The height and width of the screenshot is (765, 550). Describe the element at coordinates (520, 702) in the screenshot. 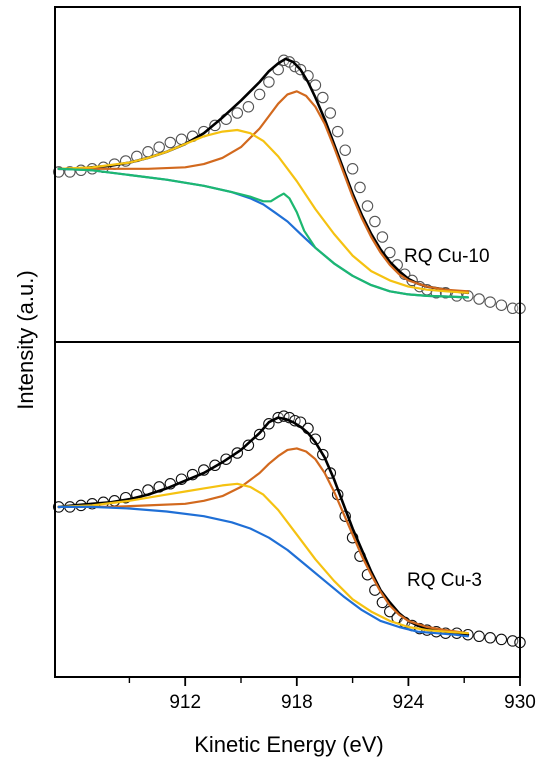

I see `x-tick-label: 930` at that location.